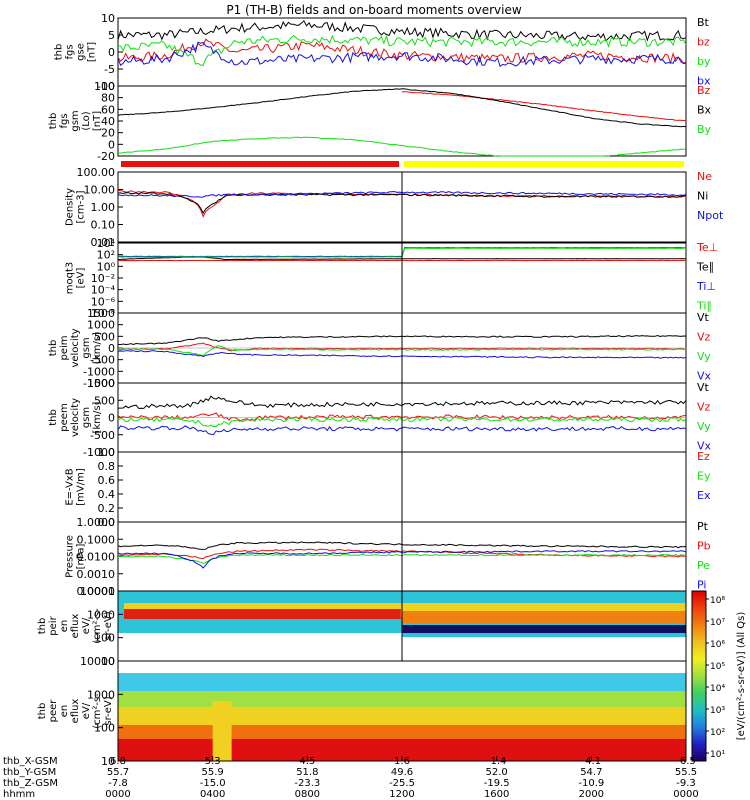  Describe the element at coordinates (75, 347) in the screenshot. I see `y-axis-label: thbpeimvelocitygsm[km/s]` at that location.